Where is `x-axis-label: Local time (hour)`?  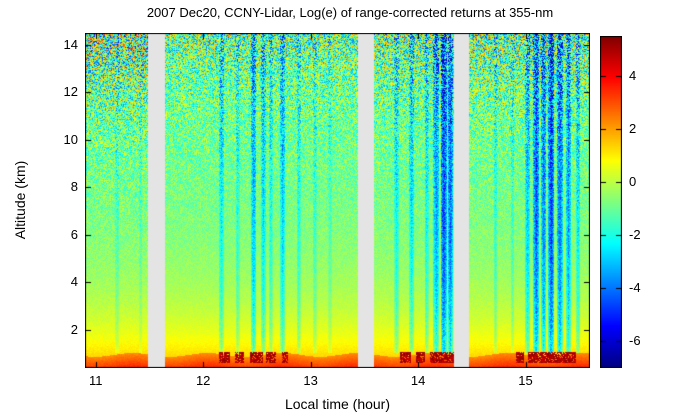
x-axis-label: Local time (hour) is located at coordinates (337, 404).